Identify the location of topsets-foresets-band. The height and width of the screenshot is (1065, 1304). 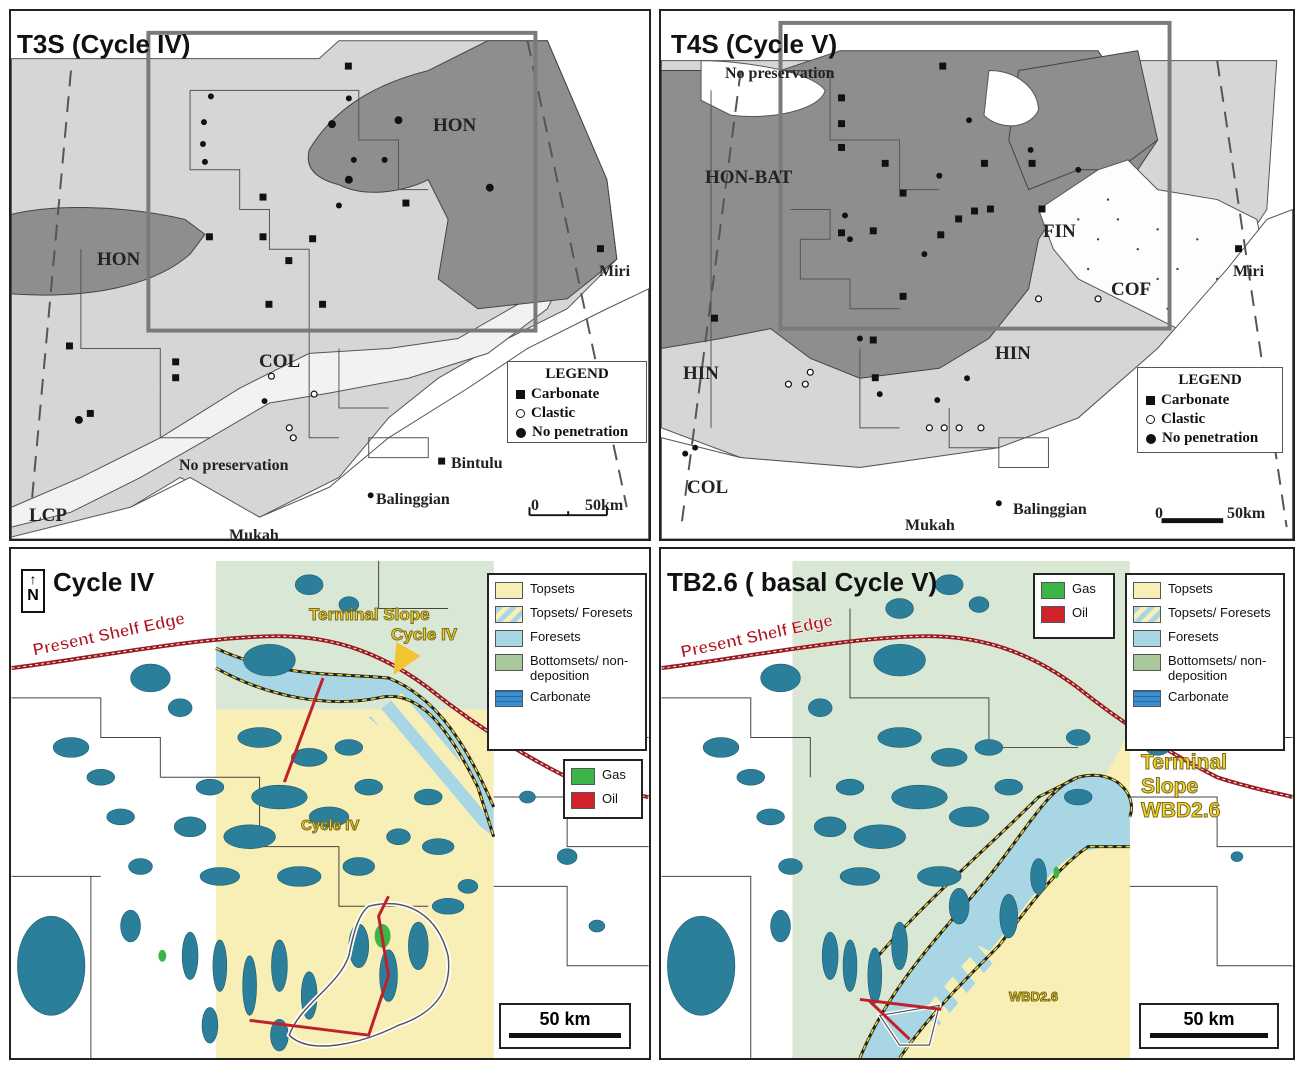
(431, 762).